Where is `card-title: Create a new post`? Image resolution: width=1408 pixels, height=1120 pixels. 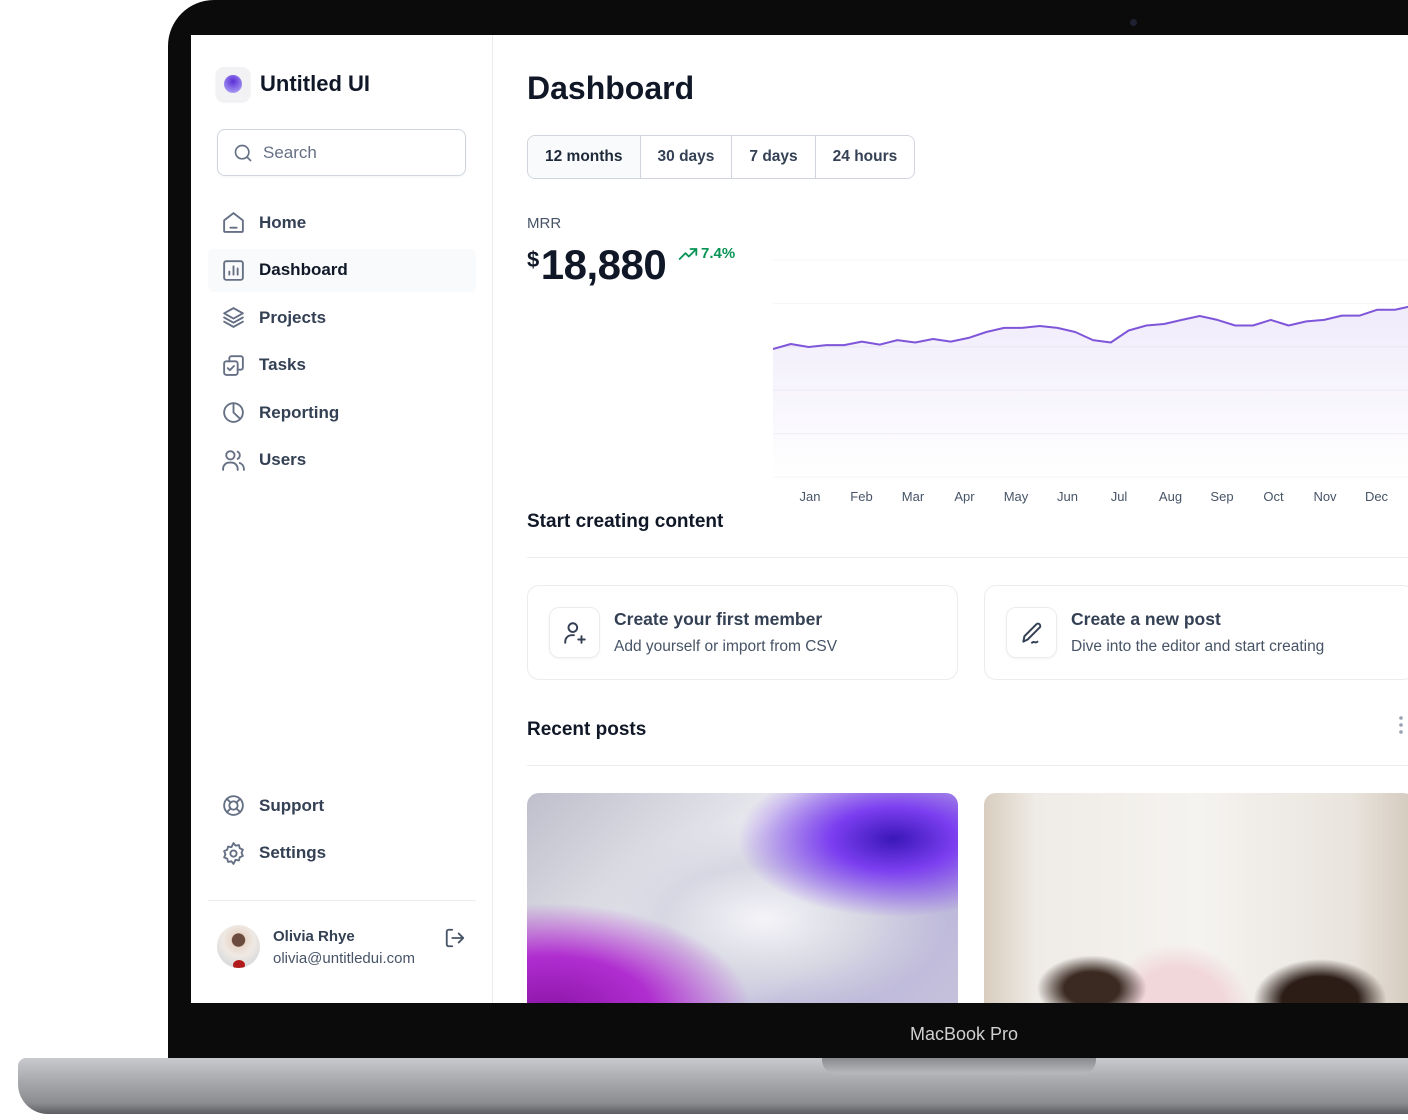 card-title: Create a new post is located at coordinates (1146, 619).